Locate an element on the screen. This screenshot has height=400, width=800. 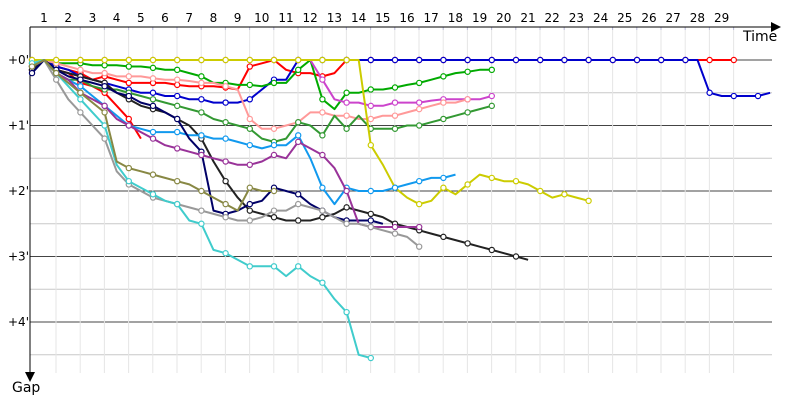
x-tick-label: 5 is located at coordinates (141, 18).